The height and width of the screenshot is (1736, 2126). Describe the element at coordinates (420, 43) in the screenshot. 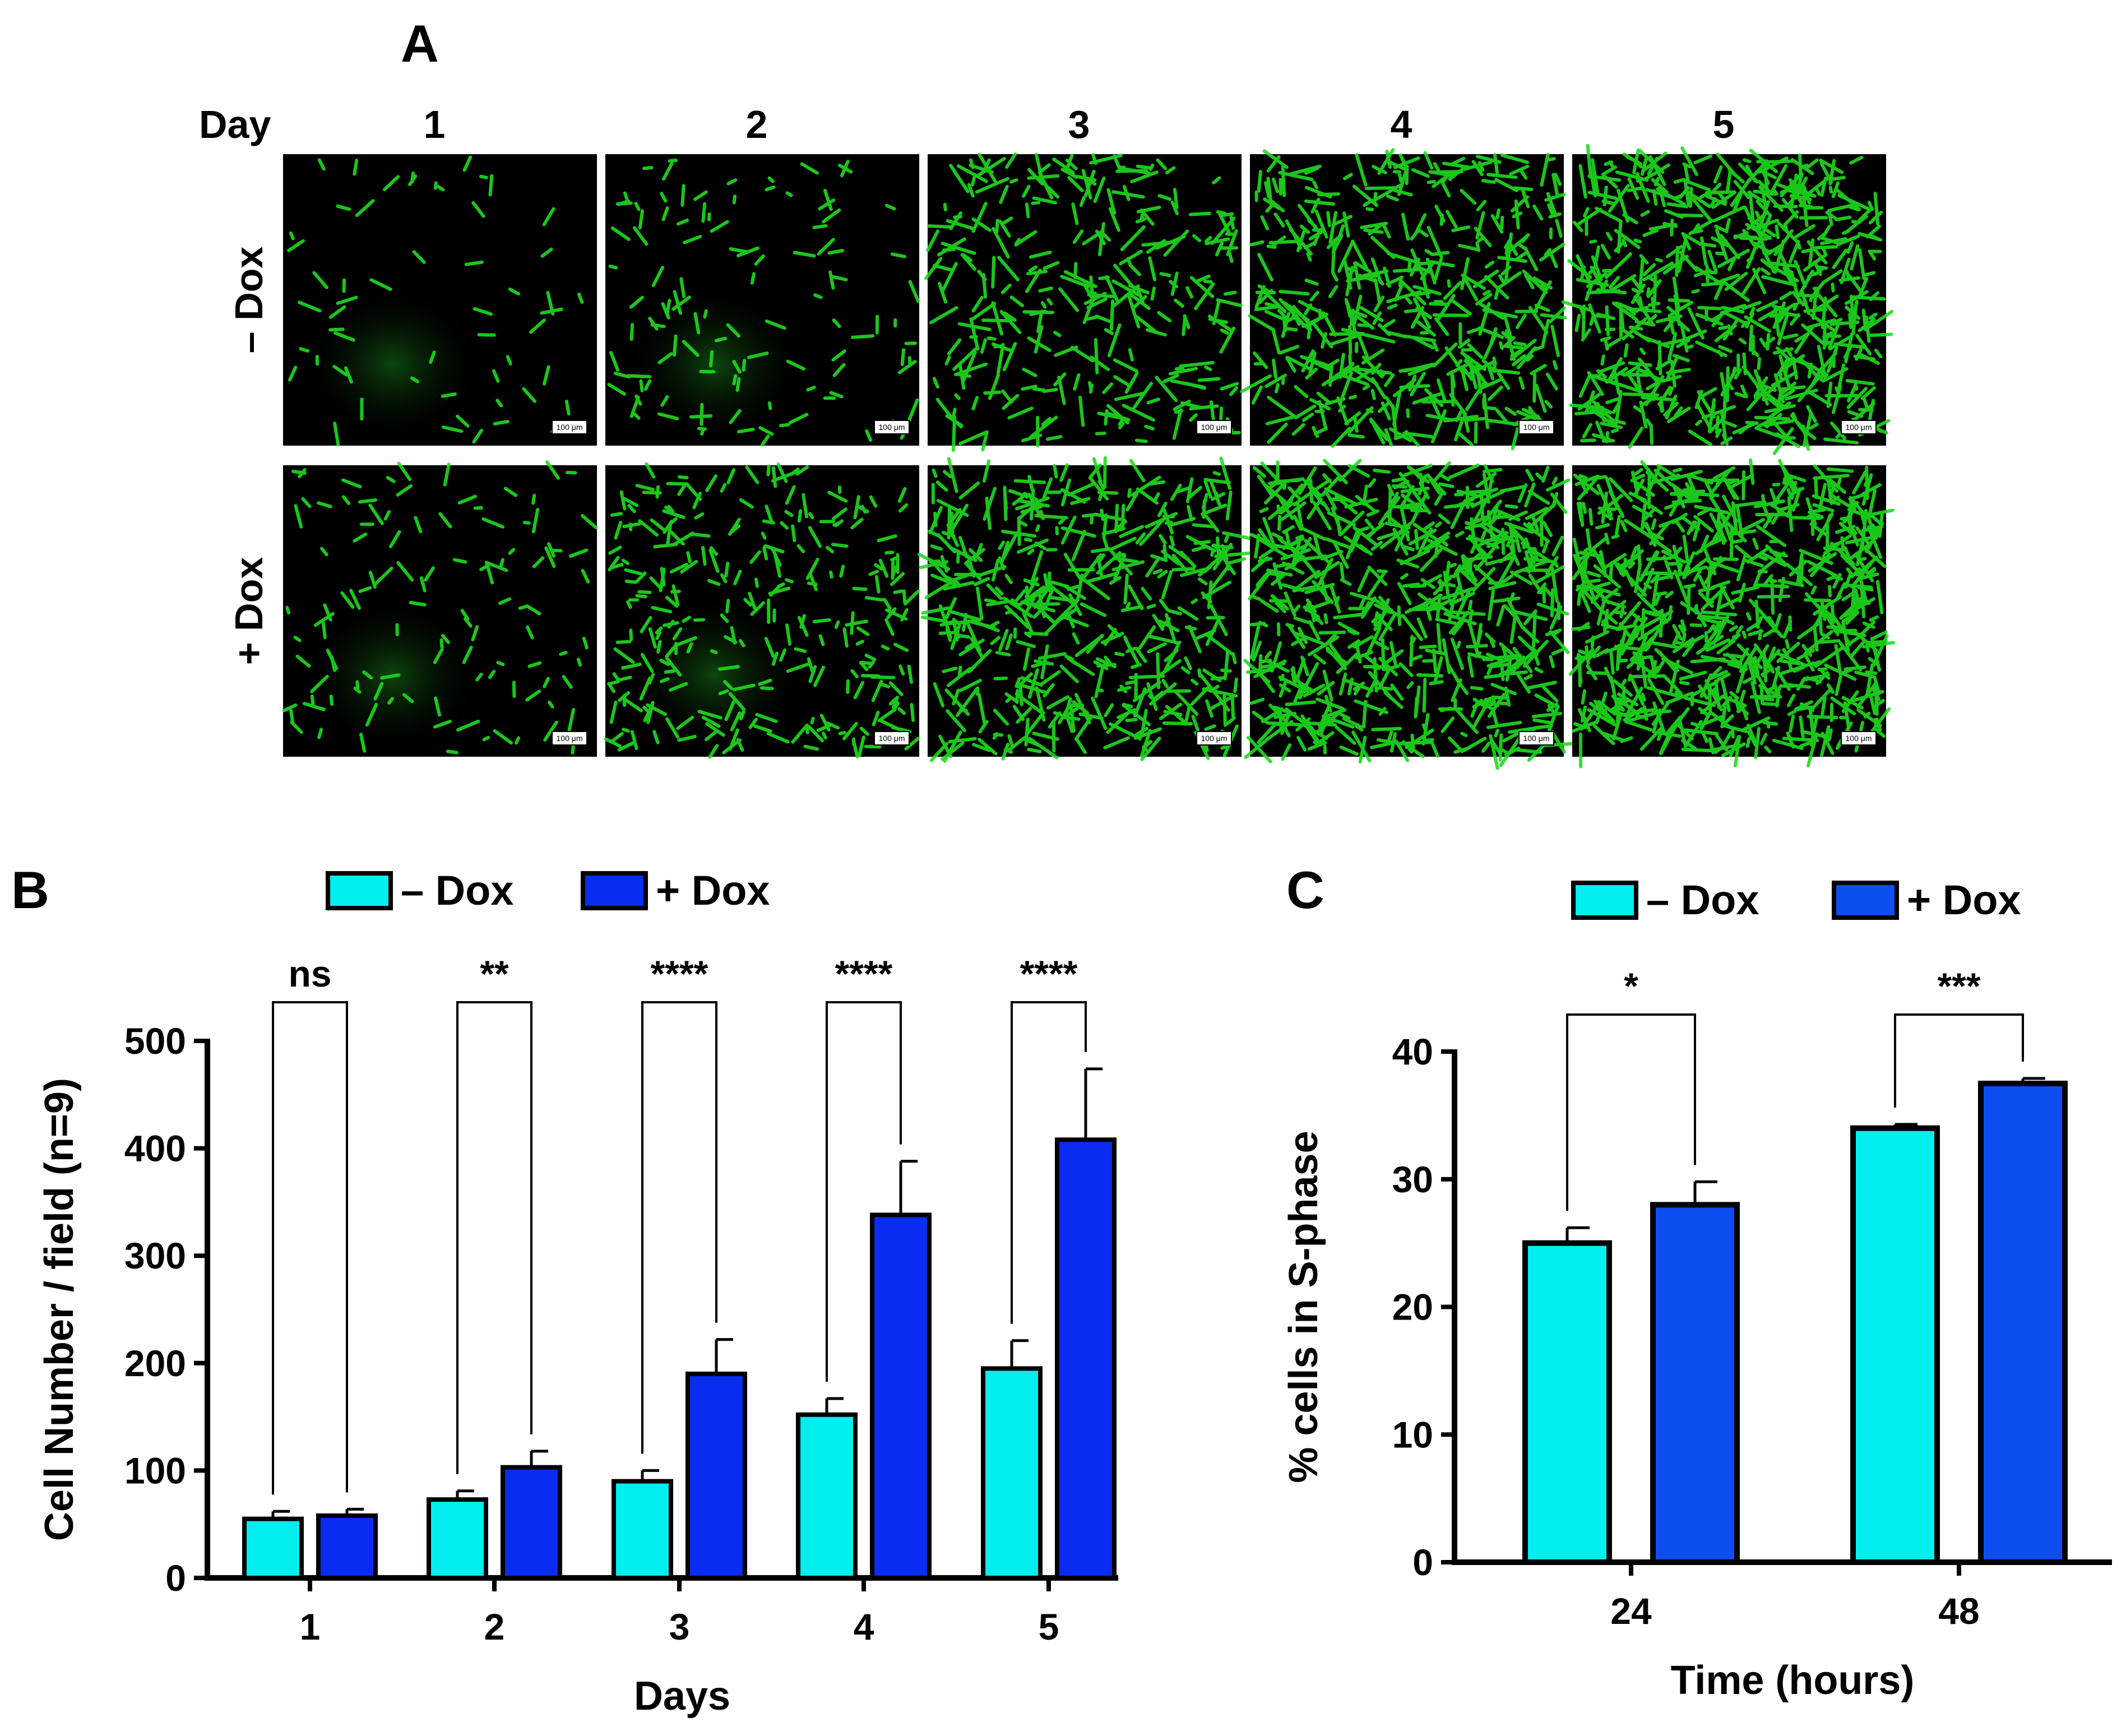

I see `panel-label-a: A` at that location.